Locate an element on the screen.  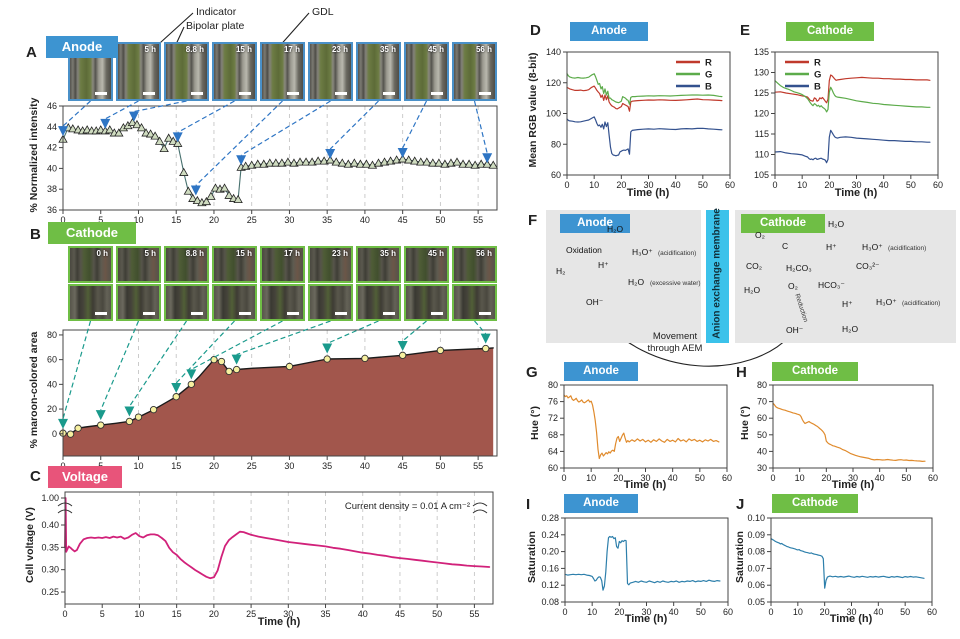
electrode-image-column: 23 h is located at coordinates (330, 71).